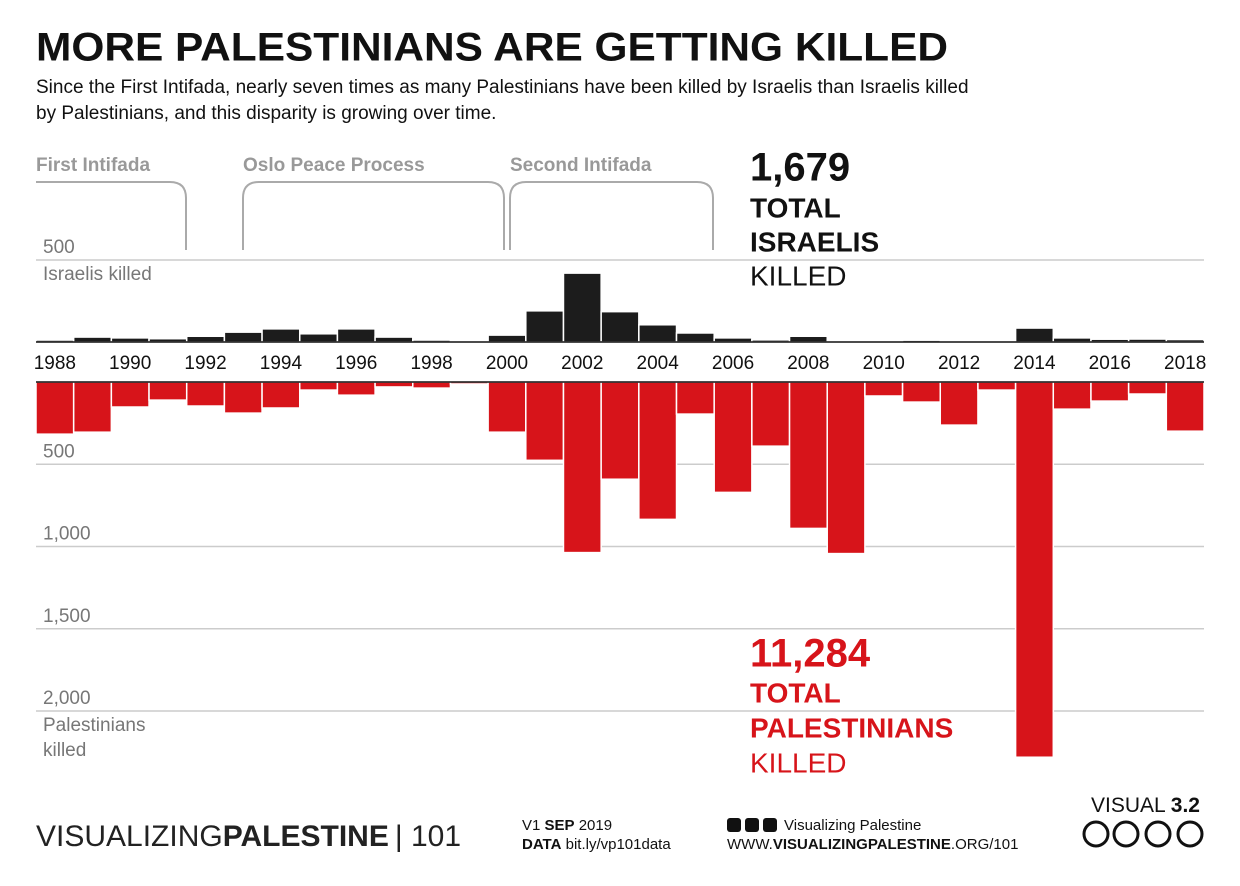 The height and width of the screenshot is (886, 1240). I want to click on x-tick-label: 2006, so click(733, 363).